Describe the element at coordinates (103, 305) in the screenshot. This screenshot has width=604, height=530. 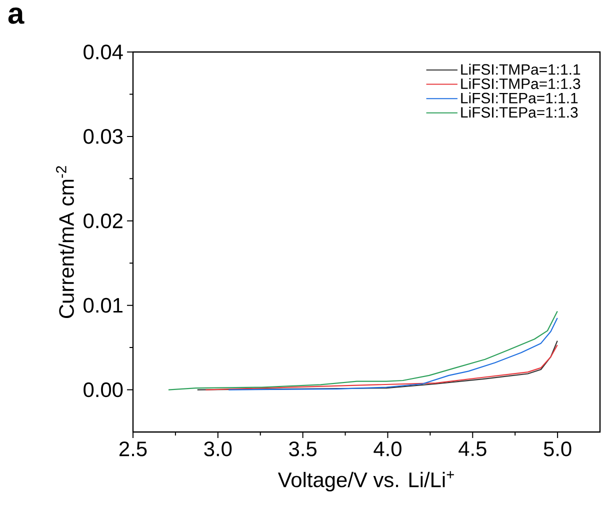
I see `y-tick-label: 0.01` at that location.